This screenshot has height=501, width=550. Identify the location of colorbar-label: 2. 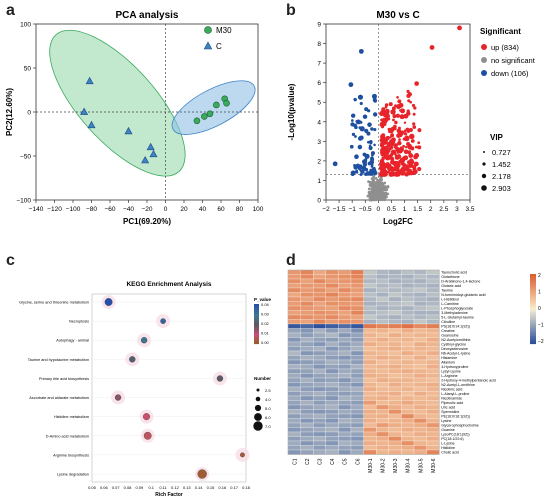
(539, 276).